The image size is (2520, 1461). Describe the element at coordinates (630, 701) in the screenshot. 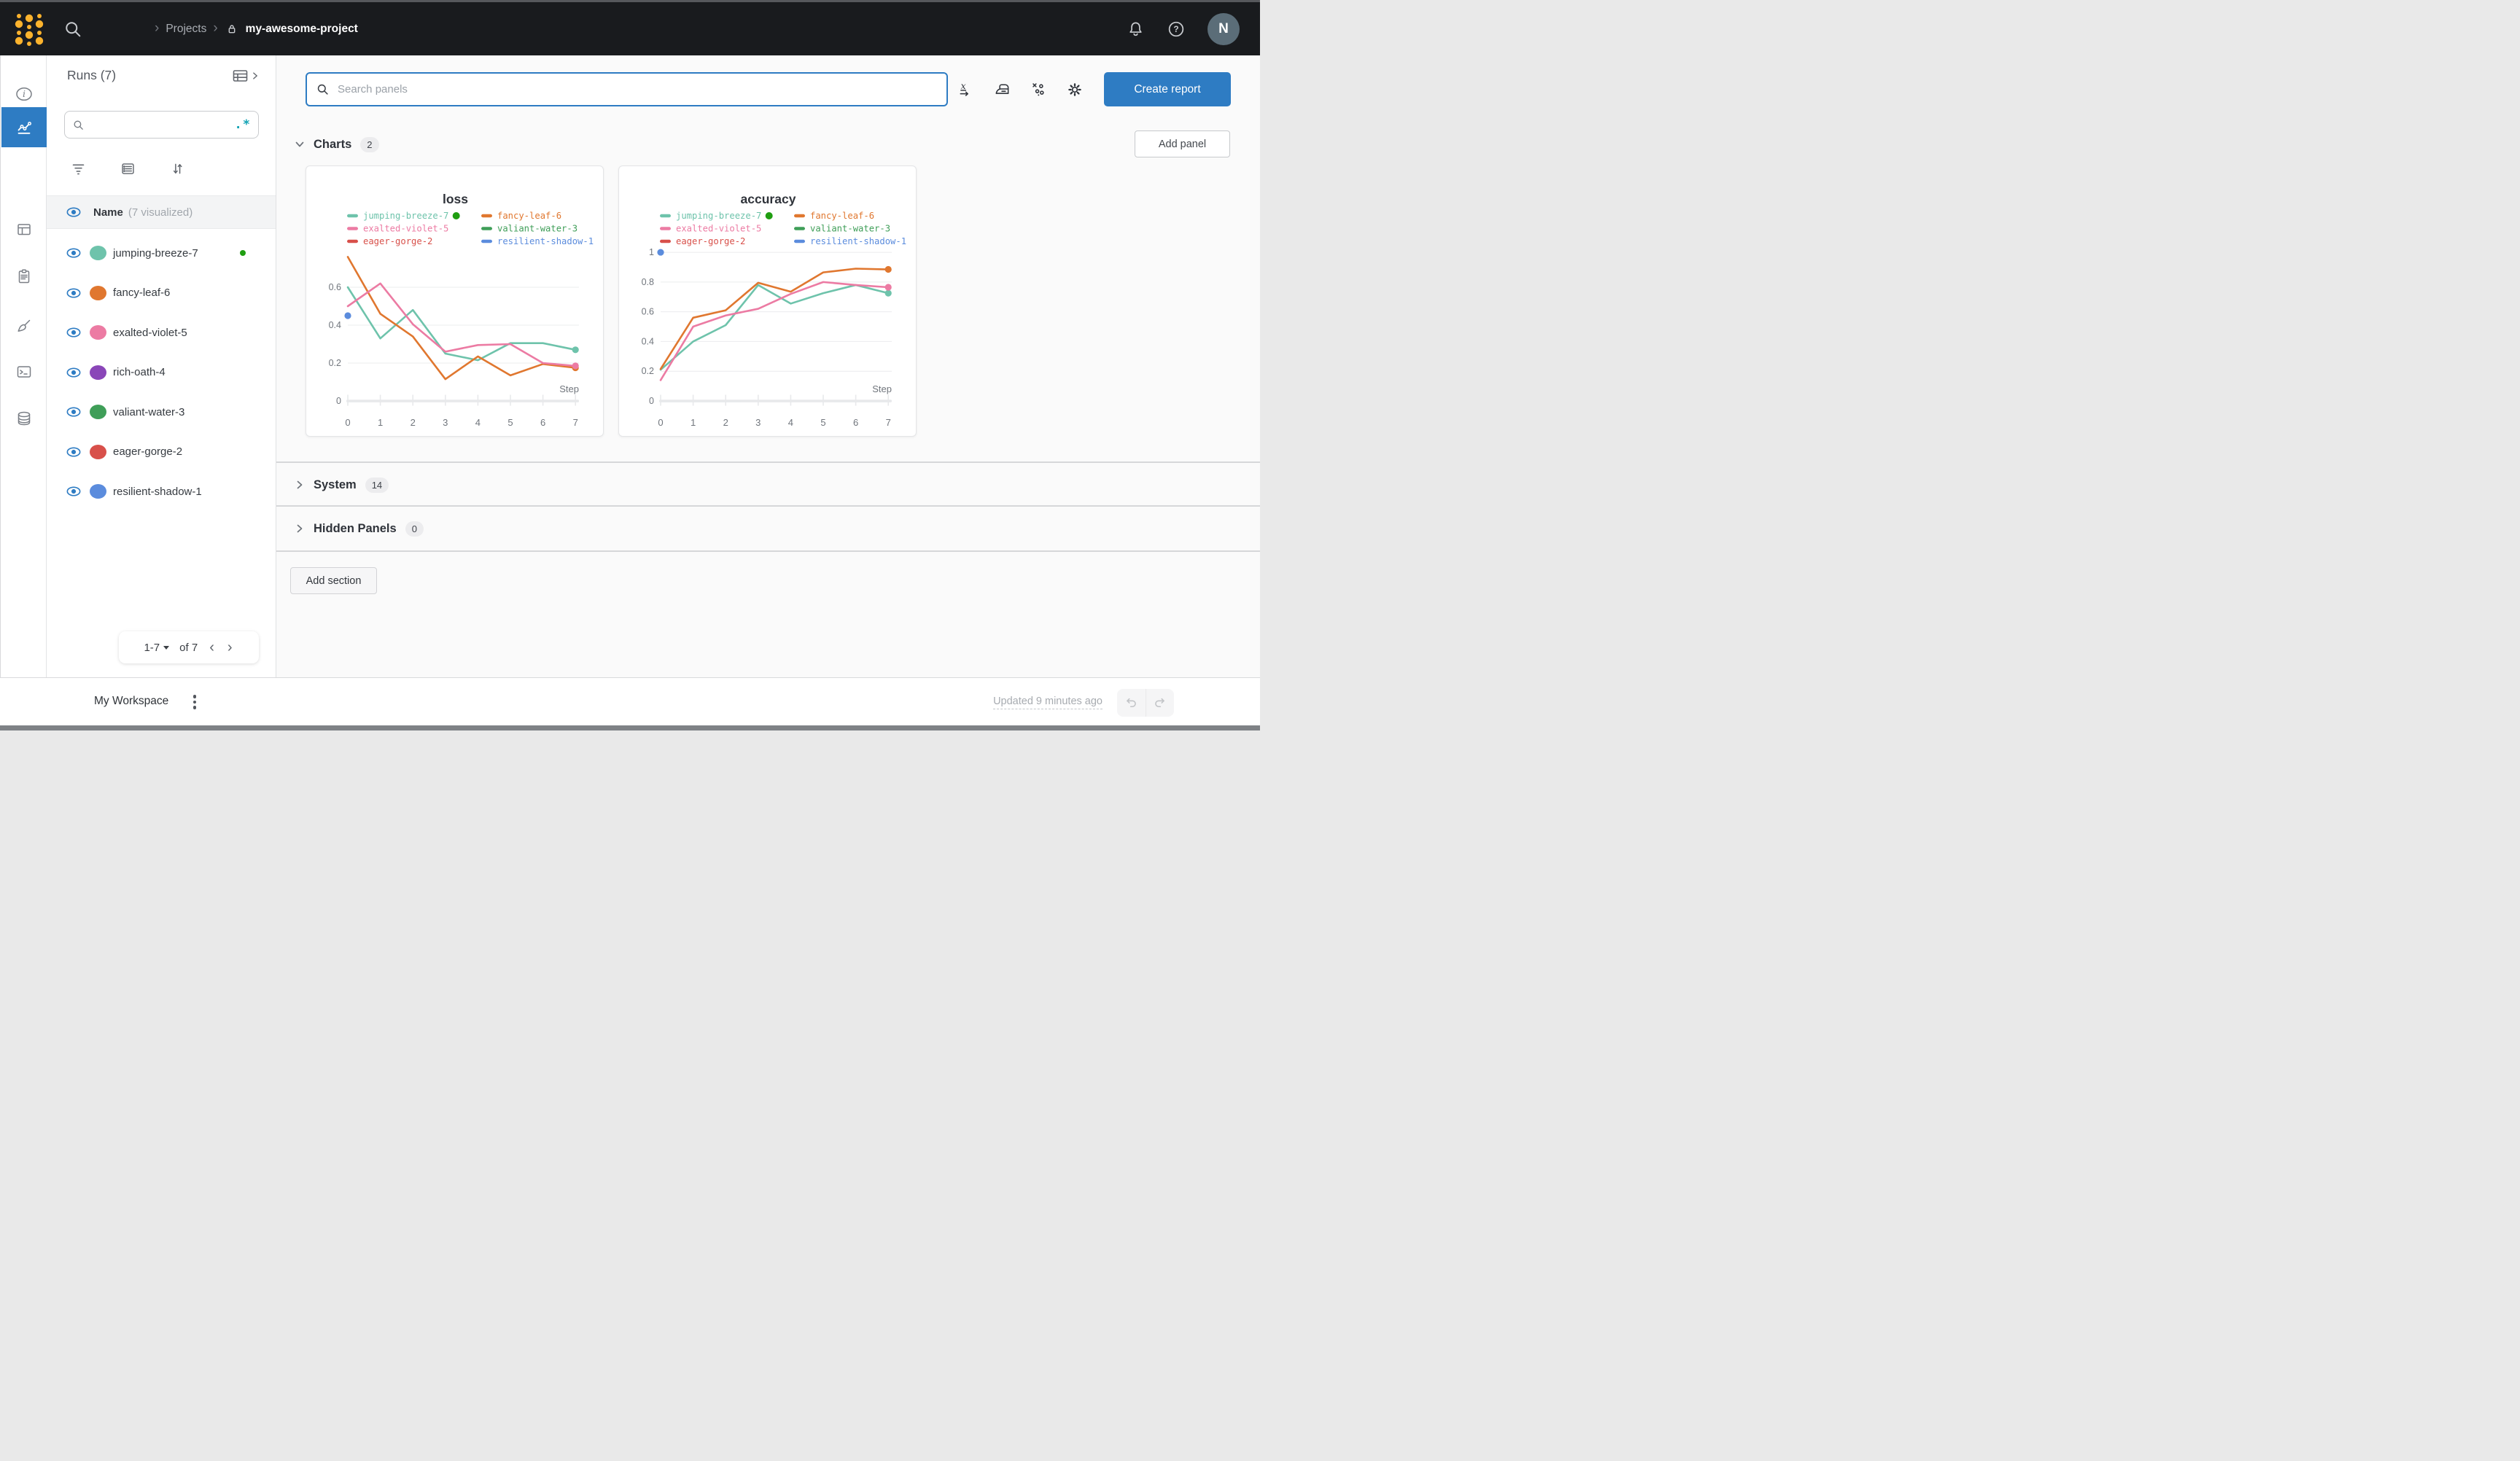

I see `workspace-footer-bar: My Workspace Updated 9 minutes ago` at that location.